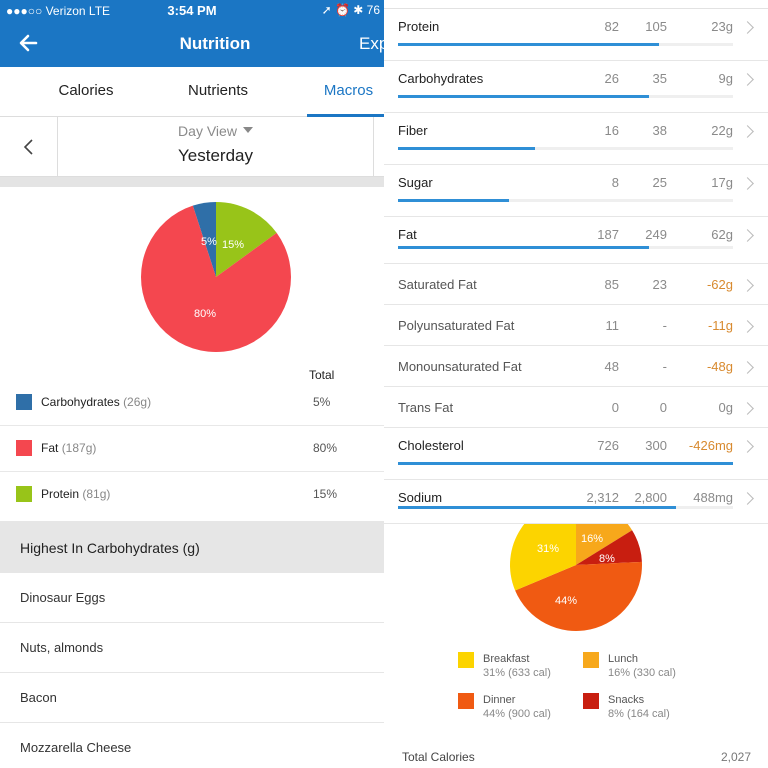 This screenshot has height=768, width=768. I want to click on lunch-swatch, so click(591, 660).